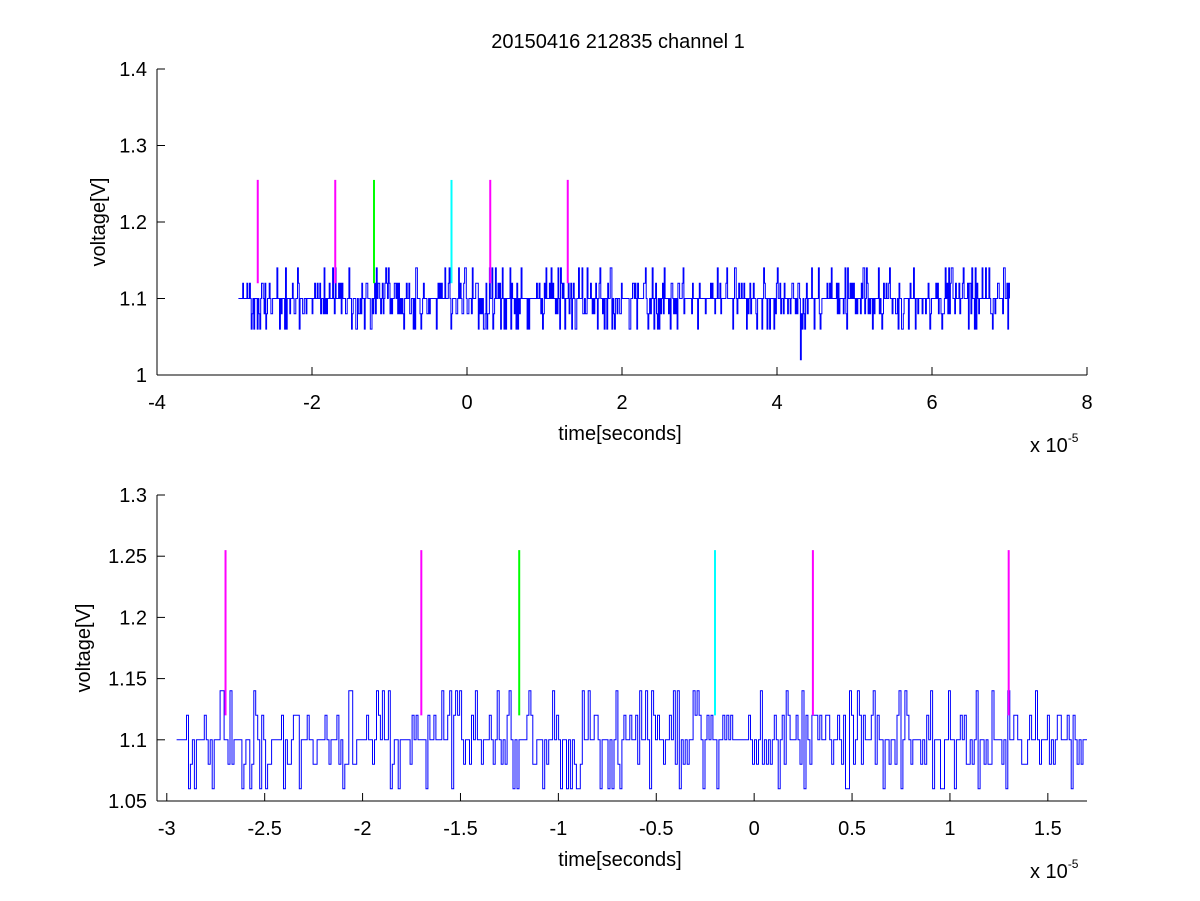 The image size is (1200, 901). What do you see at coordinates (619, 434) in the screenshot?
I see `x-axis-label-top: time[seconds]` at bounding box center [619, 434].